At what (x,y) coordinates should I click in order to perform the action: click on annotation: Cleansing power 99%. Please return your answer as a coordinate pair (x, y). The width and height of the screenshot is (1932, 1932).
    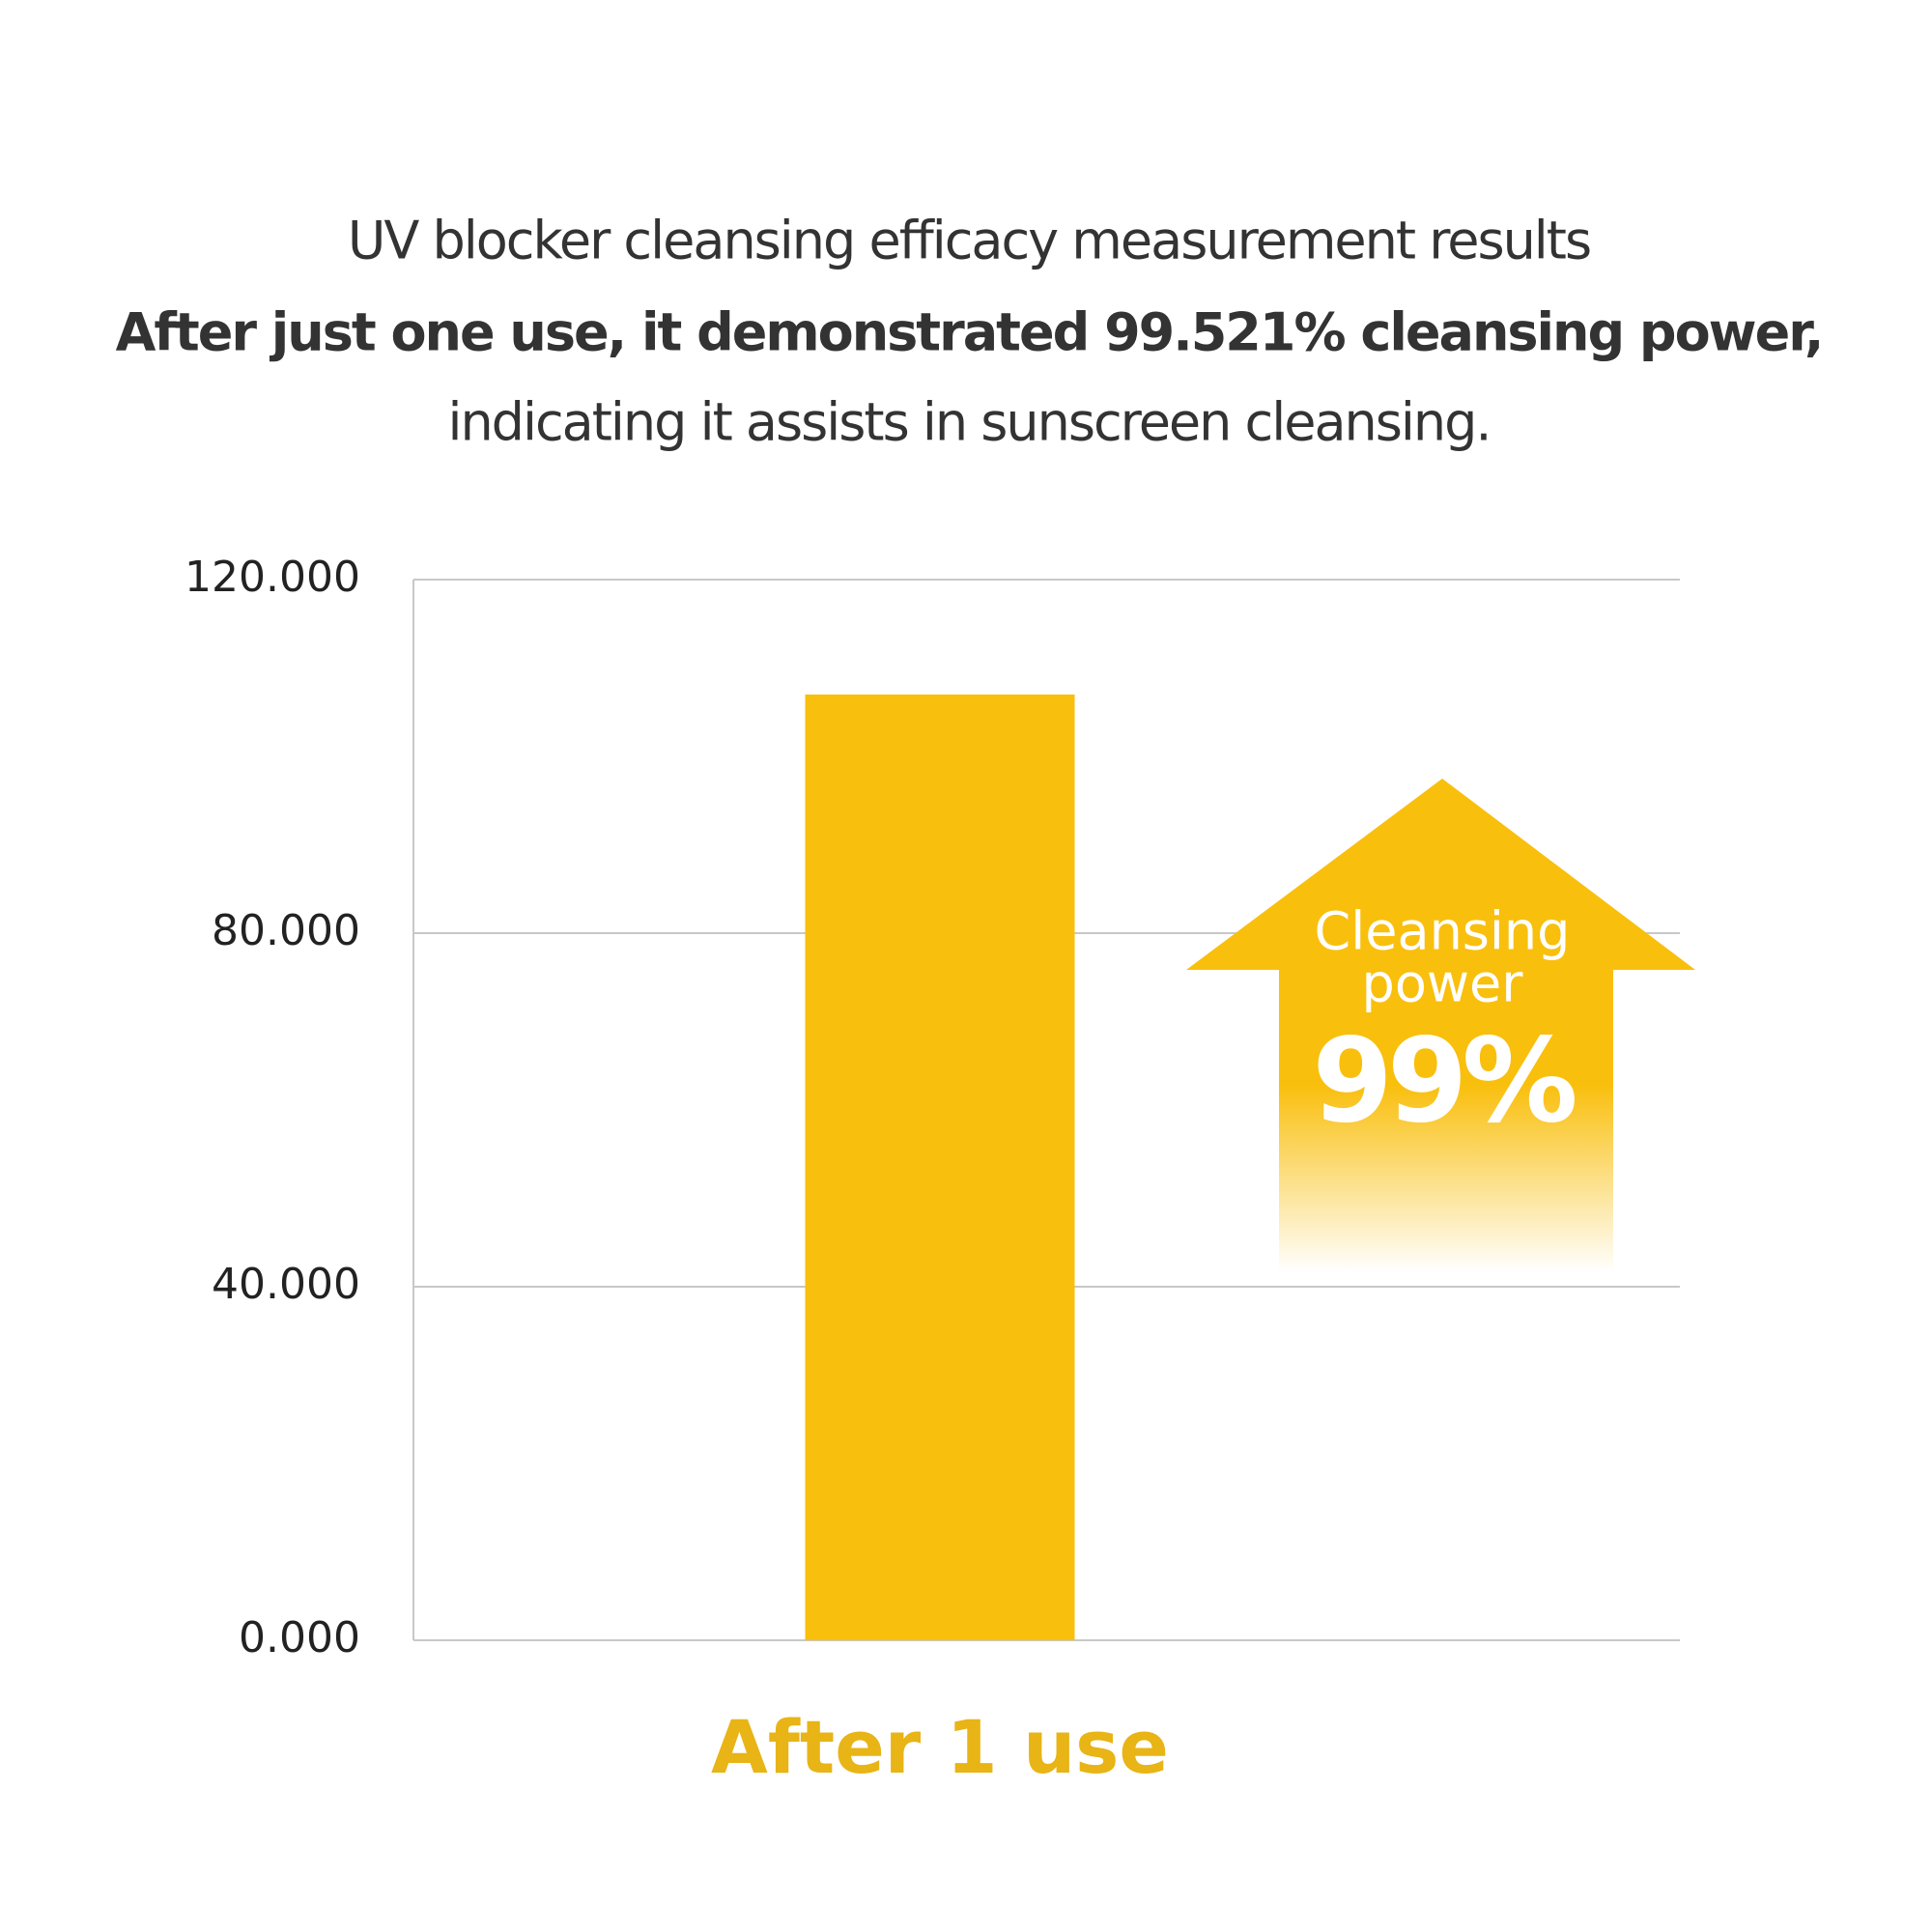
    Looking at the image, I should click on (1440, 1025).